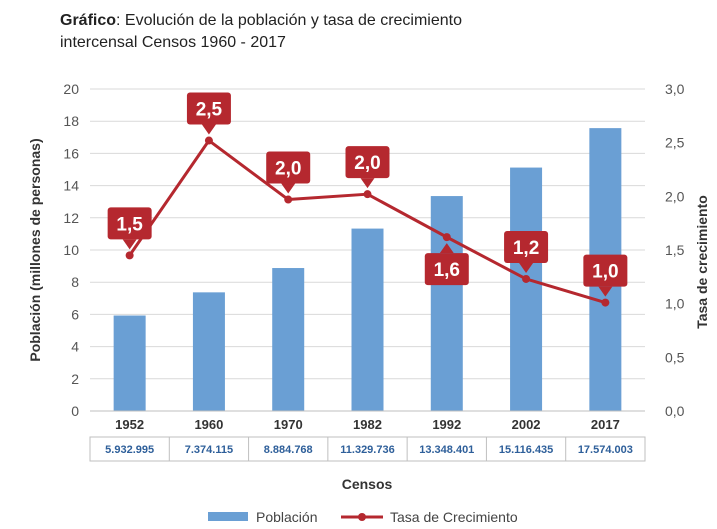 Image resolution: width=717 pixels, height=529 pixels. I want to click on x-tick-label: 1952, so click(129, 424).